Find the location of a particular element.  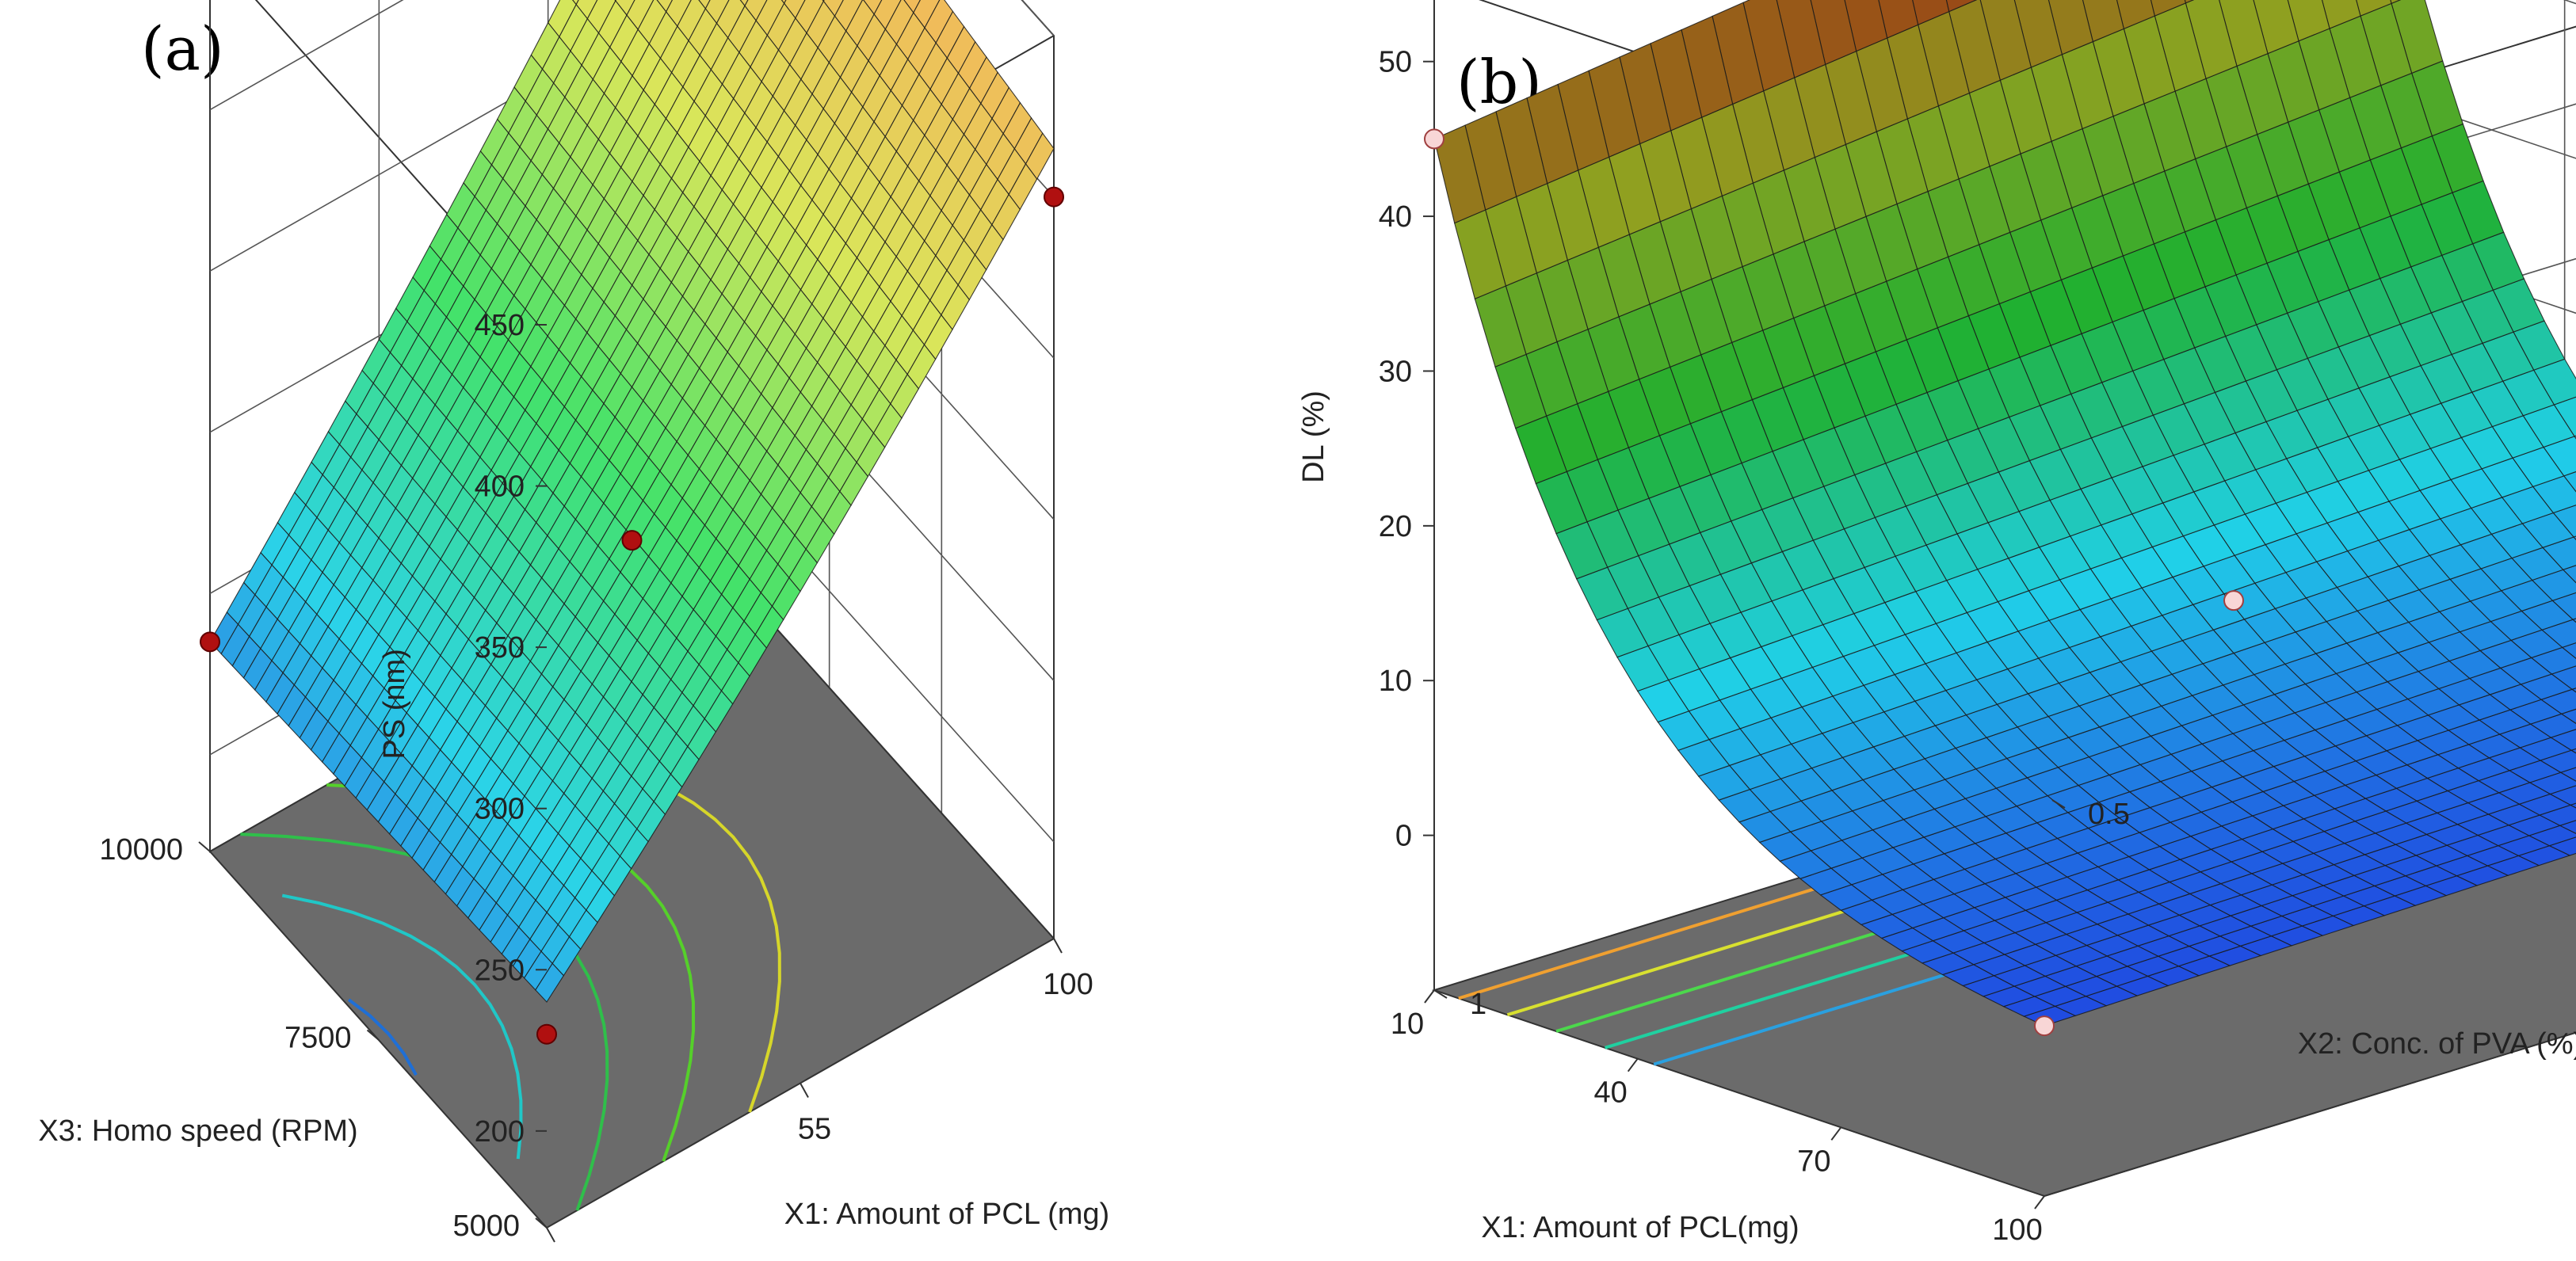

x-axis-ticks: 10 55 100 is located at coordinates (818, 1099).